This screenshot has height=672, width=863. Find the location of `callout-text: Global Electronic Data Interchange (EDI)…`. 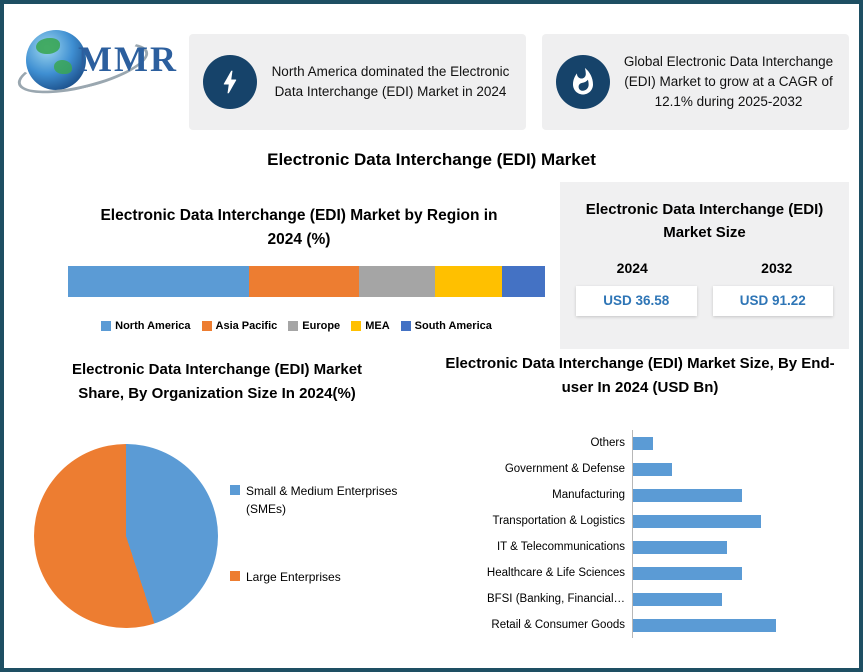

callout-text: Global Electronic Data Interchange (EDI)… is located at coordinates (728, 81).